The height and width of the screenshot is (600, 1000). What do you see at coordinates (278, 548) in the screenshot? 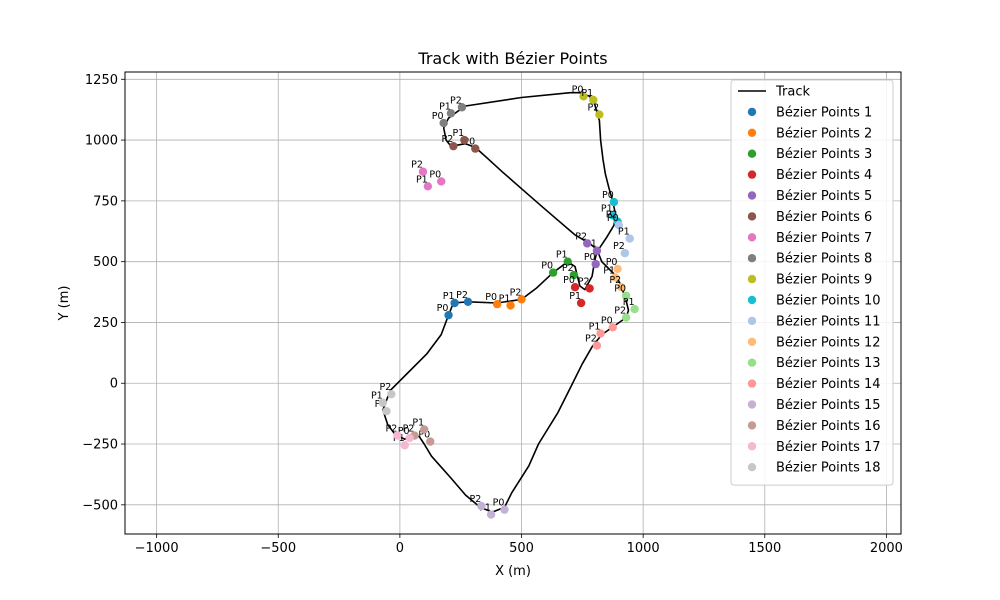
I see `x-tick-label: −500` at bounding box center [278, 548].